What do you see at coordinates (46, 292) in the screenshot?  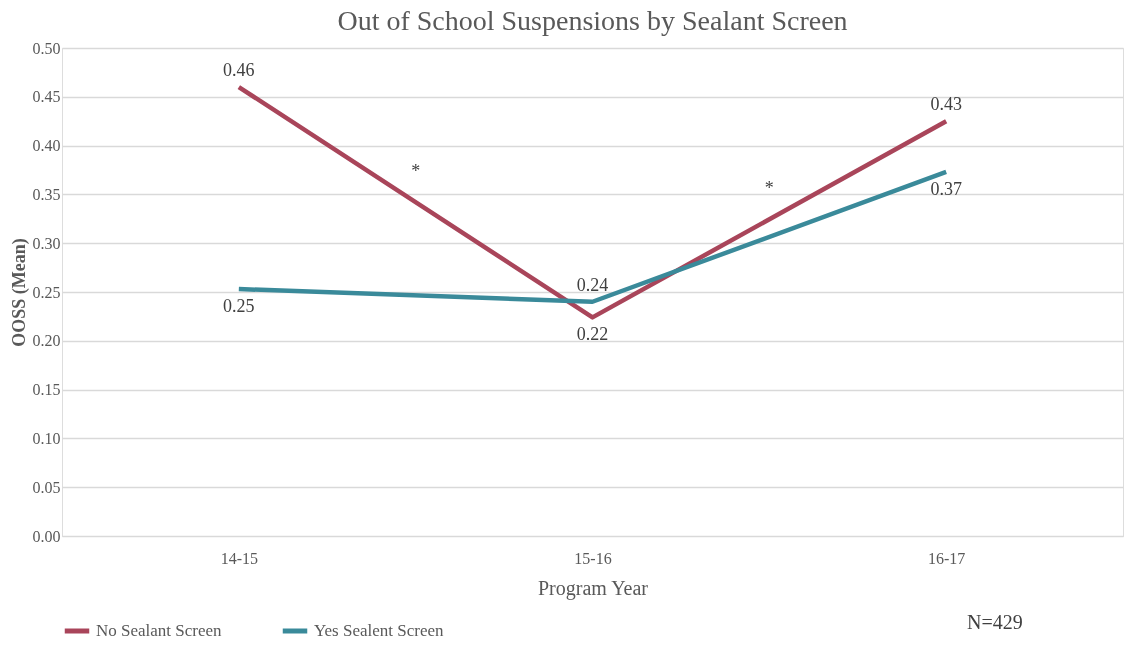 I see `y-tick-label: 0.25` at bounding box center [46, 292].